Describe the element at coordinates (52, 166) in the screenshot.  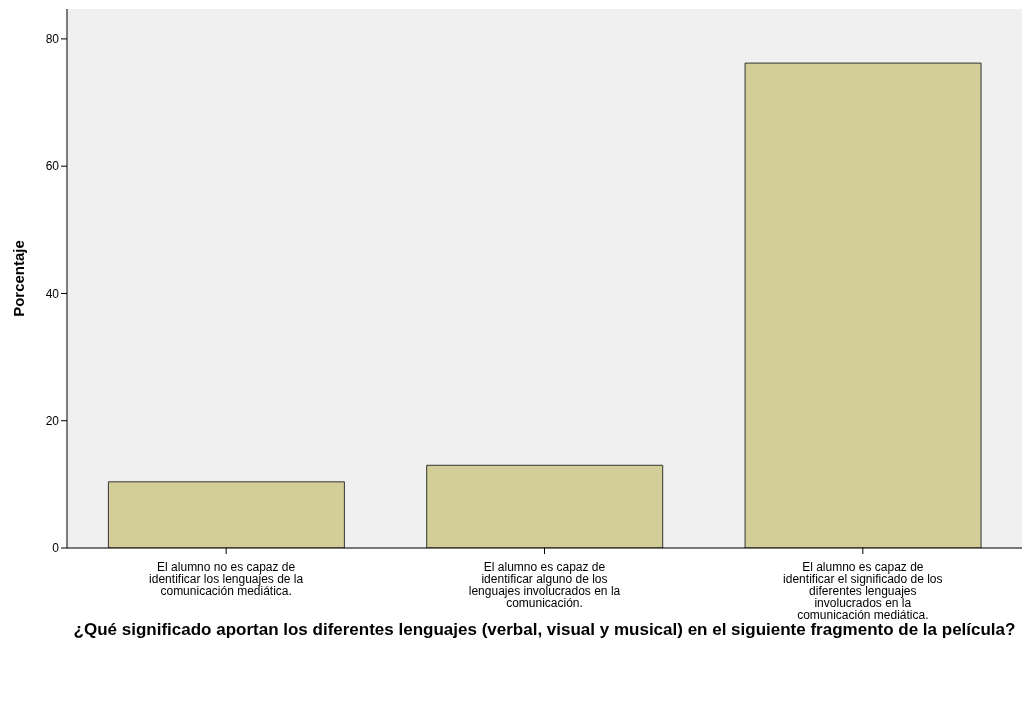
I see `y-tick-label: 60` at that location.